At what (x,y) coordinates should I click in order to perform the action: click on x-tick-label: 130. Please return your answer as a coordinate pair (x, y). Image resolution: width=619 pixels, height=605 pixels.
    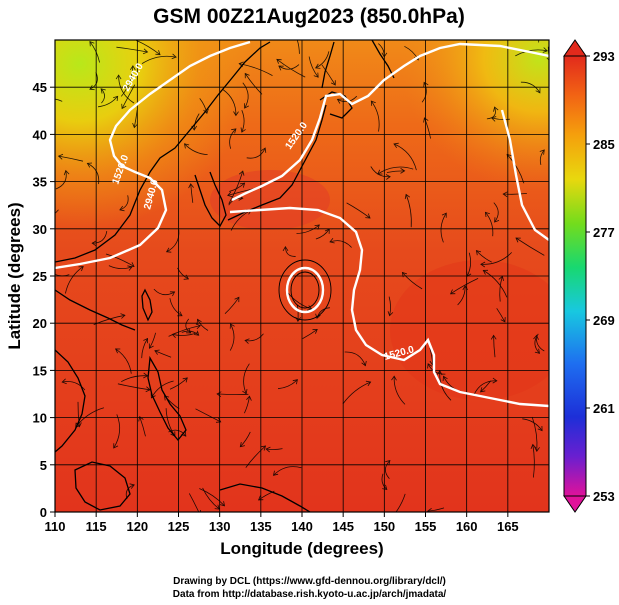
    Looking at the image, I should click on (220, 526).